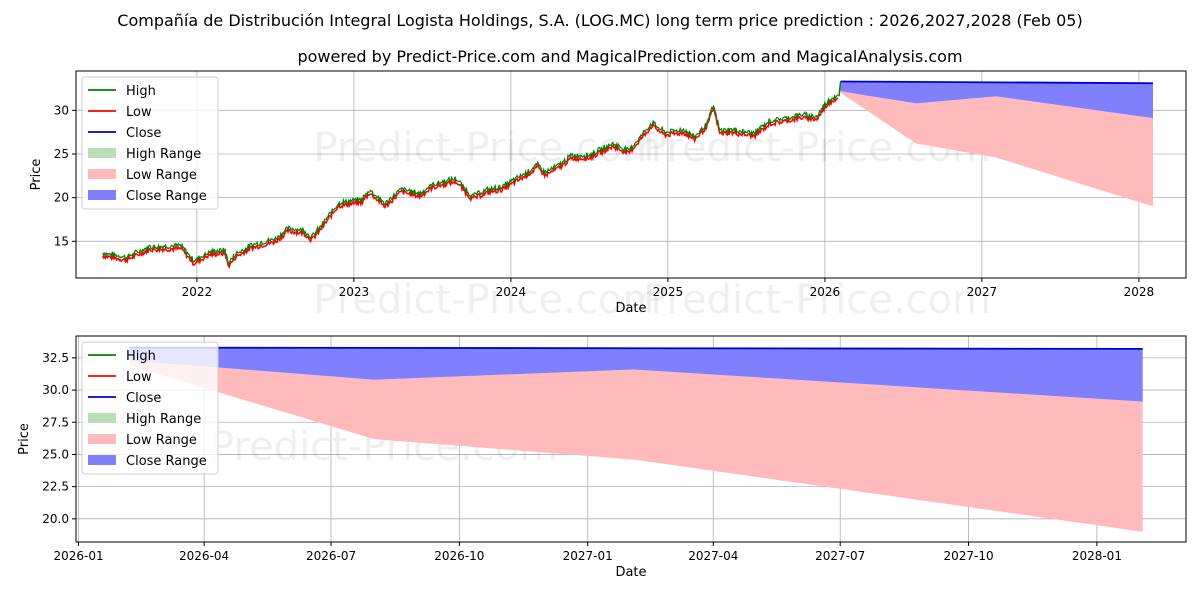 Image resolution: width=1200 pixels, height=600 pixels. I want to click on y-tick-label: 25, so click(61, 154).